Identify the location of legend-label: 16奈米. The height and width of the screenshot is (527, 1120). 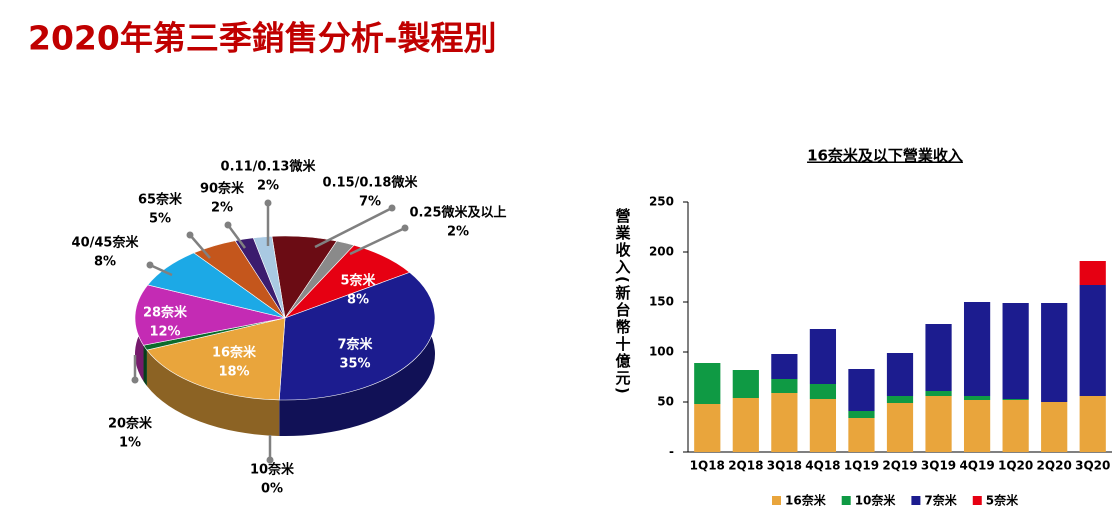
(806, 500).